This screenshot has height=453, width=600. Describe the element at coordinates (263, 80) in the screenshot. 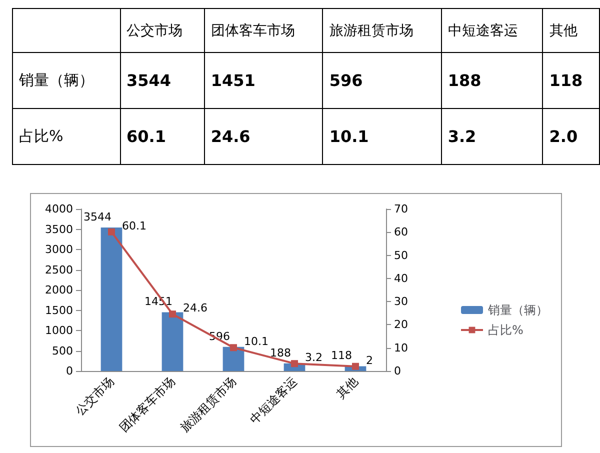

I see `data-label: 1451` at that location.